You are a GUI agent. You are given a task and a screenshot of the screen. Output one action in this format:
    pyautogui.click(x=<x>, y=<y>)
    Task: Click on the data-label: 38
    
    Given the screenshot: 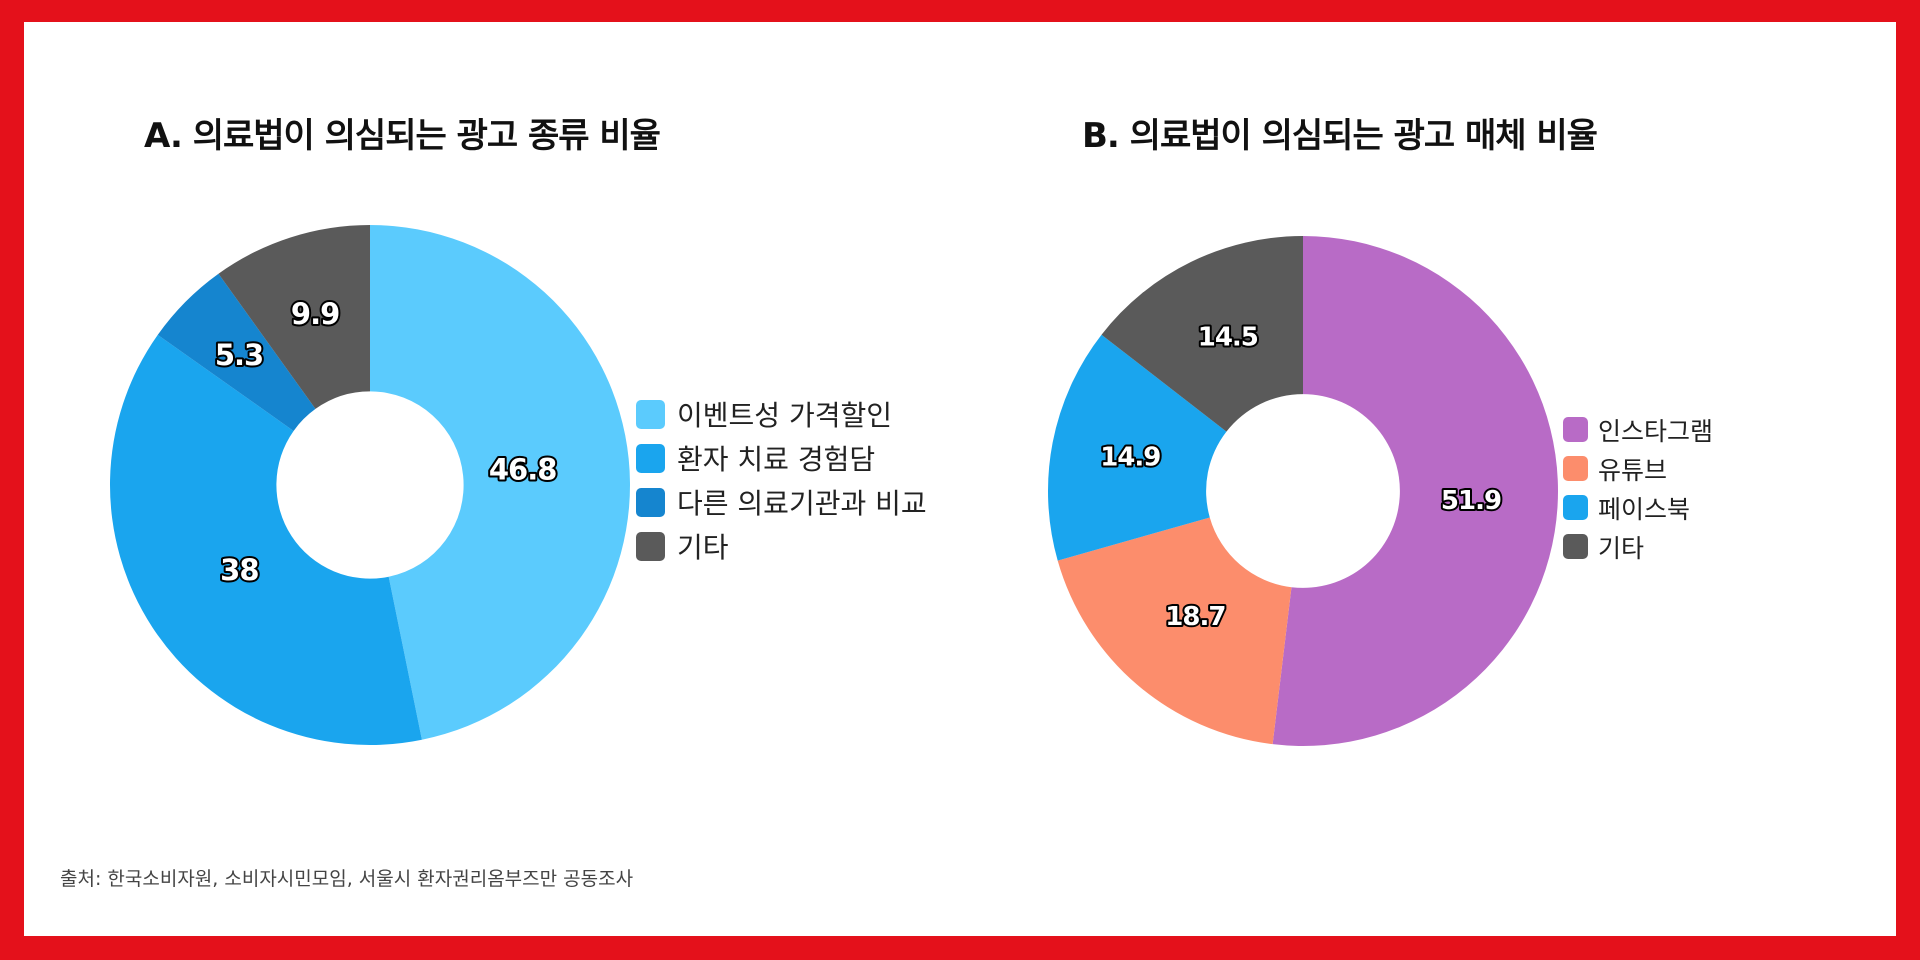 What is the action you would take?
    pyautogui.click(x=239, y=570)
    